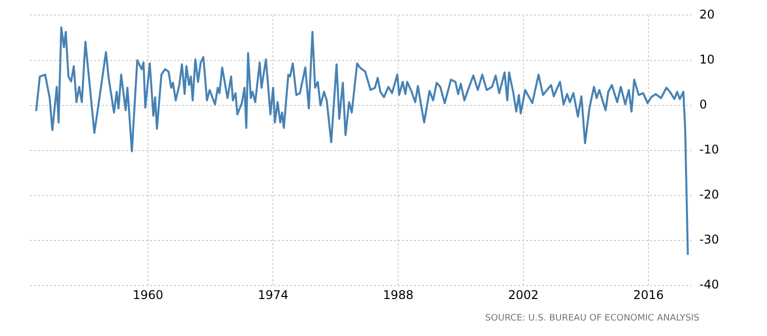 The height and width of the screenshot is (336, 767). What do you see at coordinates (707, 14) in the screenshot?
I see `y-tick-label: 20` at bounding box center [707, 14].